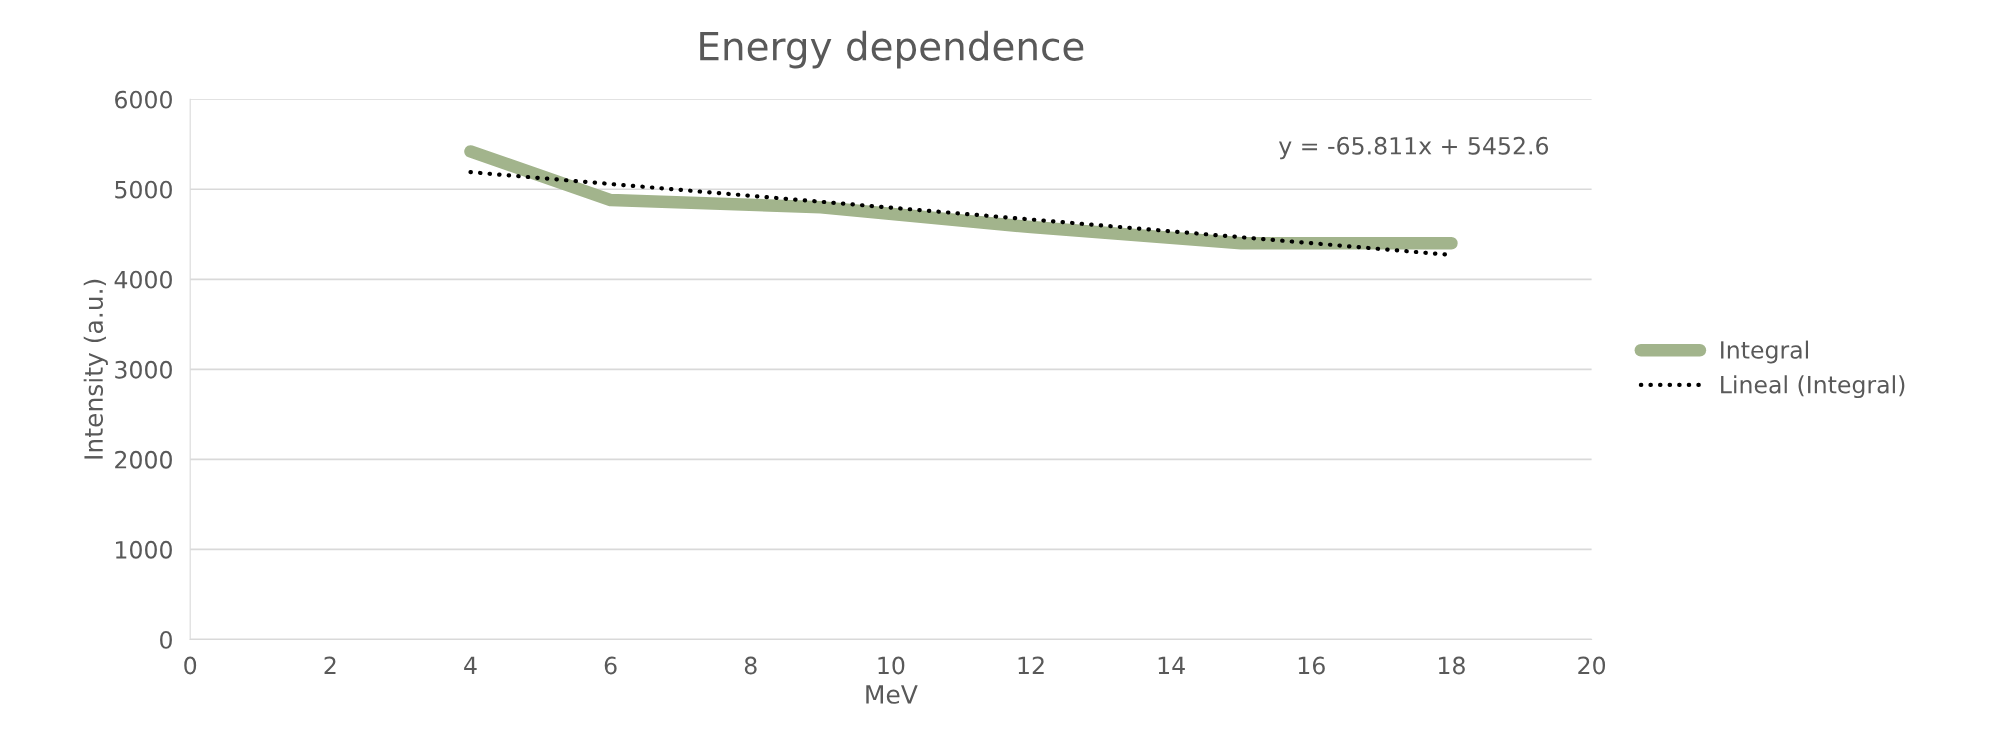  What do you see at coordinates (95, 369) in the screenshot?
I see `y-axis-title: Intensity (a.u.)` at bounding box center [95, 369].